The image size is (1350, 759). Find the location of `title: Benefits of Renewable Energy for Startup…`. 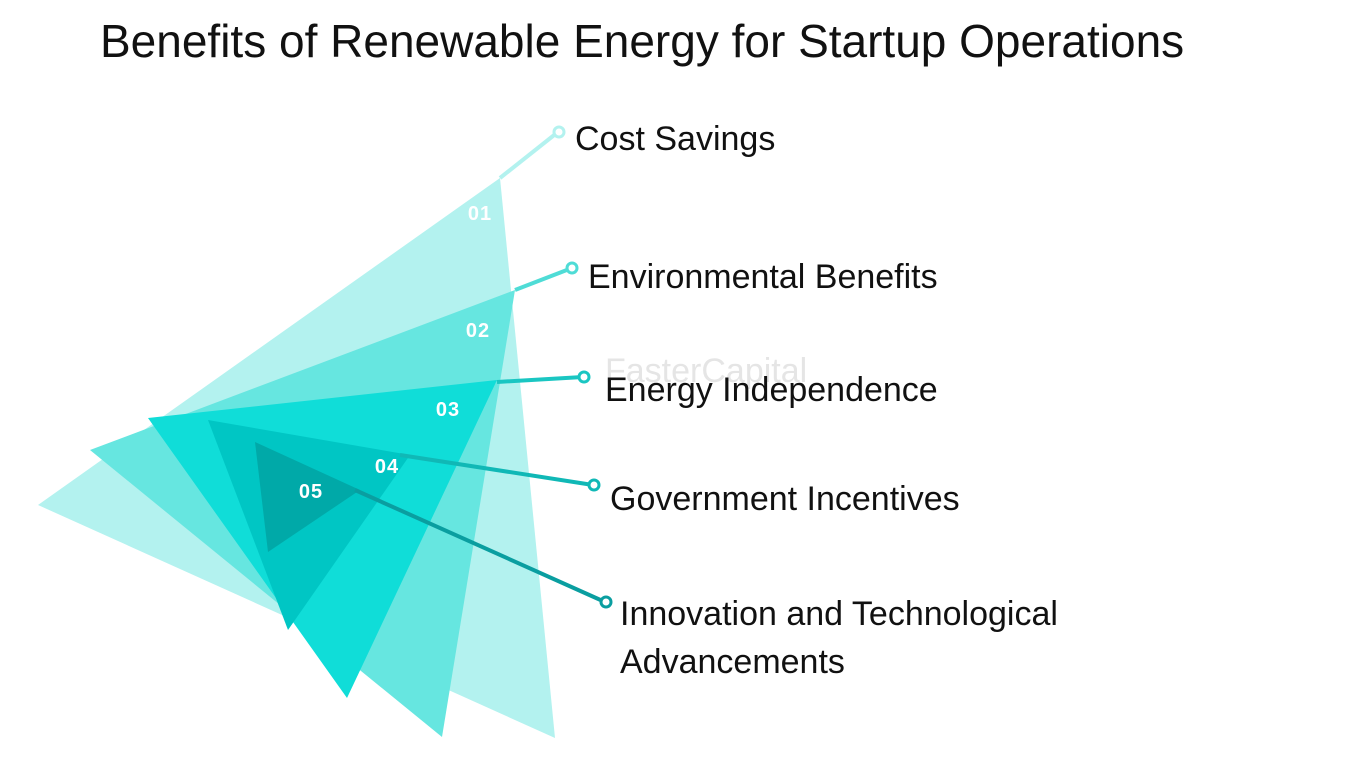

title: Benefits of Renewable Energy for Startup… is located at coordinates (642, 41).